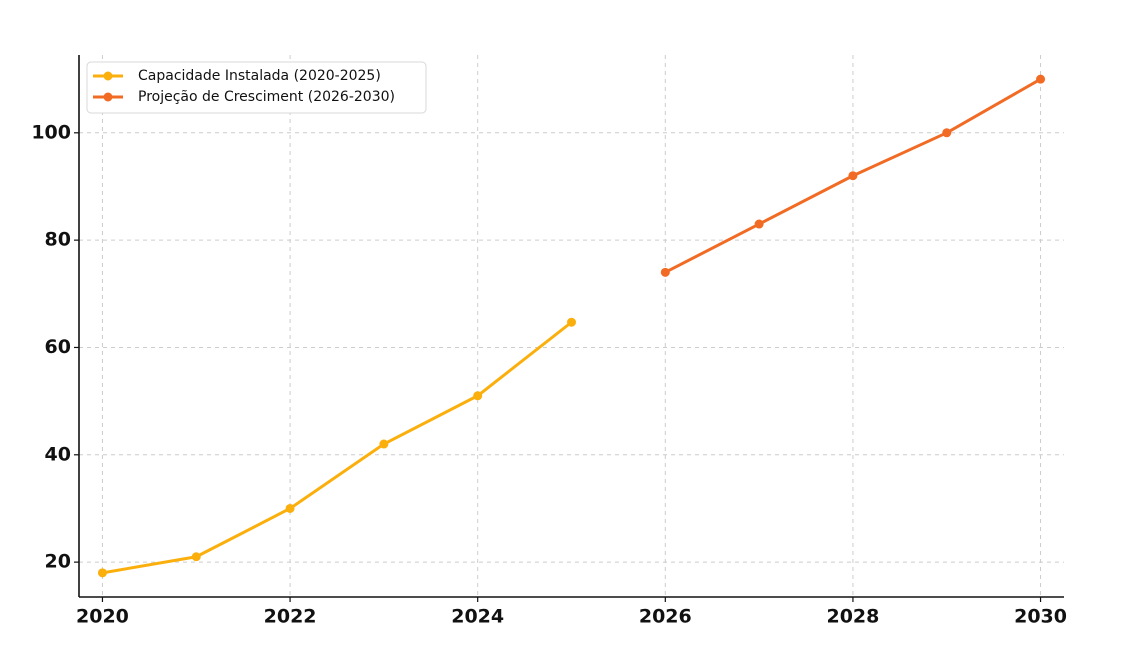 This screenshot has height=670, width=1129. Describe the element at coordinates (102, 617) in the screenshot. I see `x-tick-label: 2020` at that location.